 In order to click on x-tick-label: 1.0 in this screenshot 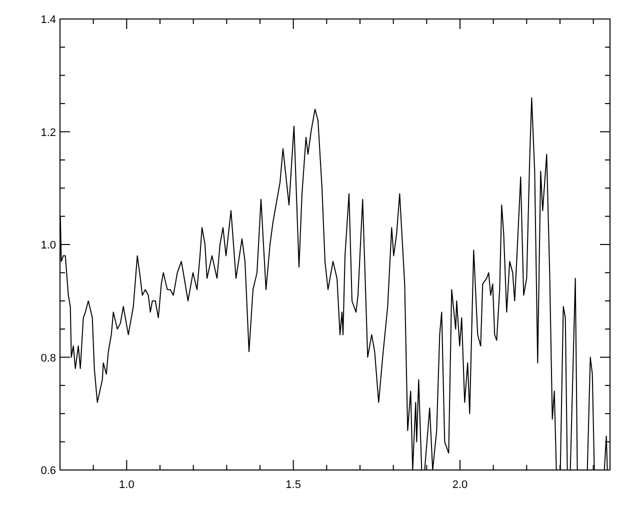, I will do `click(126, 485)`.